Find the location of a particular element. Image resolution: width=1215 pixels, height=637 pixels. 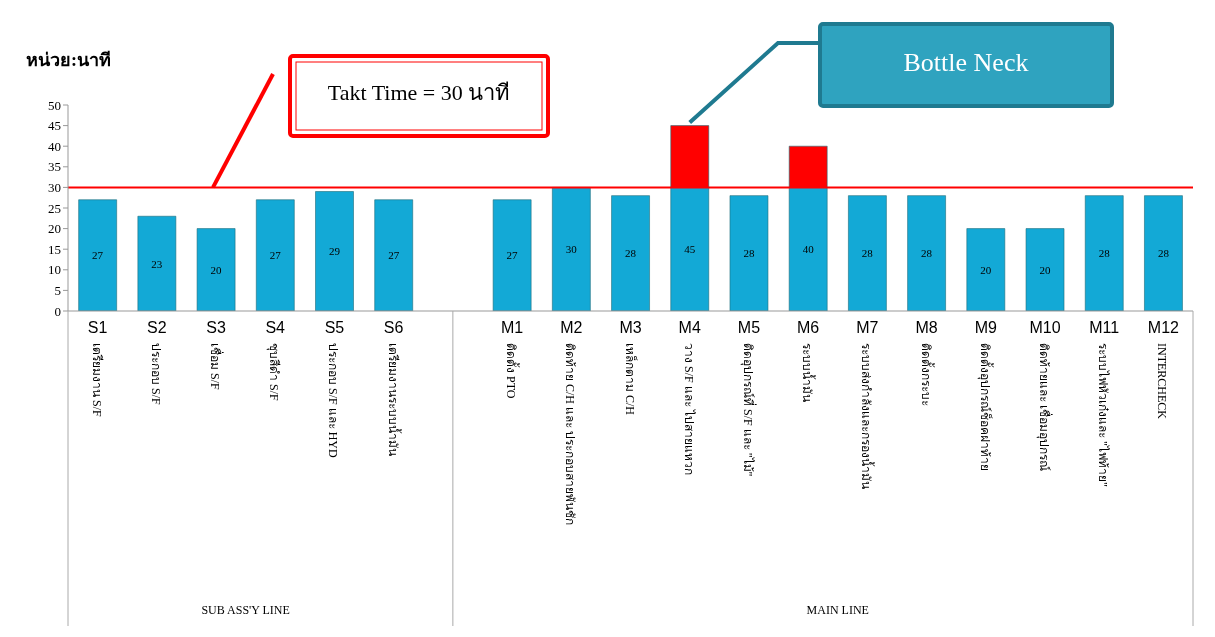

y-tick-label: 10 is located at coordinates (54, 270).